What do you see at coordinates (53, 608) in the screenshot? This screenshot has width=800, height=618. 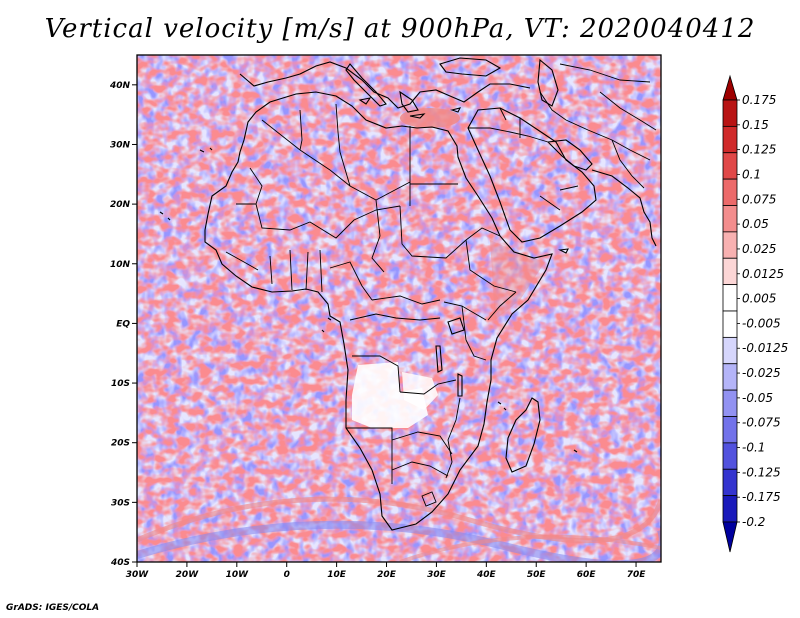 I see `grads-credit: GrADS: IGES/COLA` at bounding box center [53, 608].